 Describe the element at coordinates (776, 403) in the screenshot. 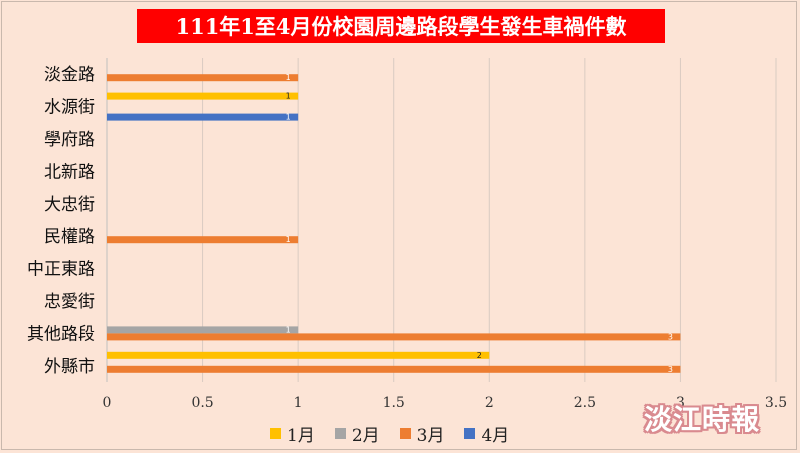

I see `x-tick-label: 3.5` at that location.